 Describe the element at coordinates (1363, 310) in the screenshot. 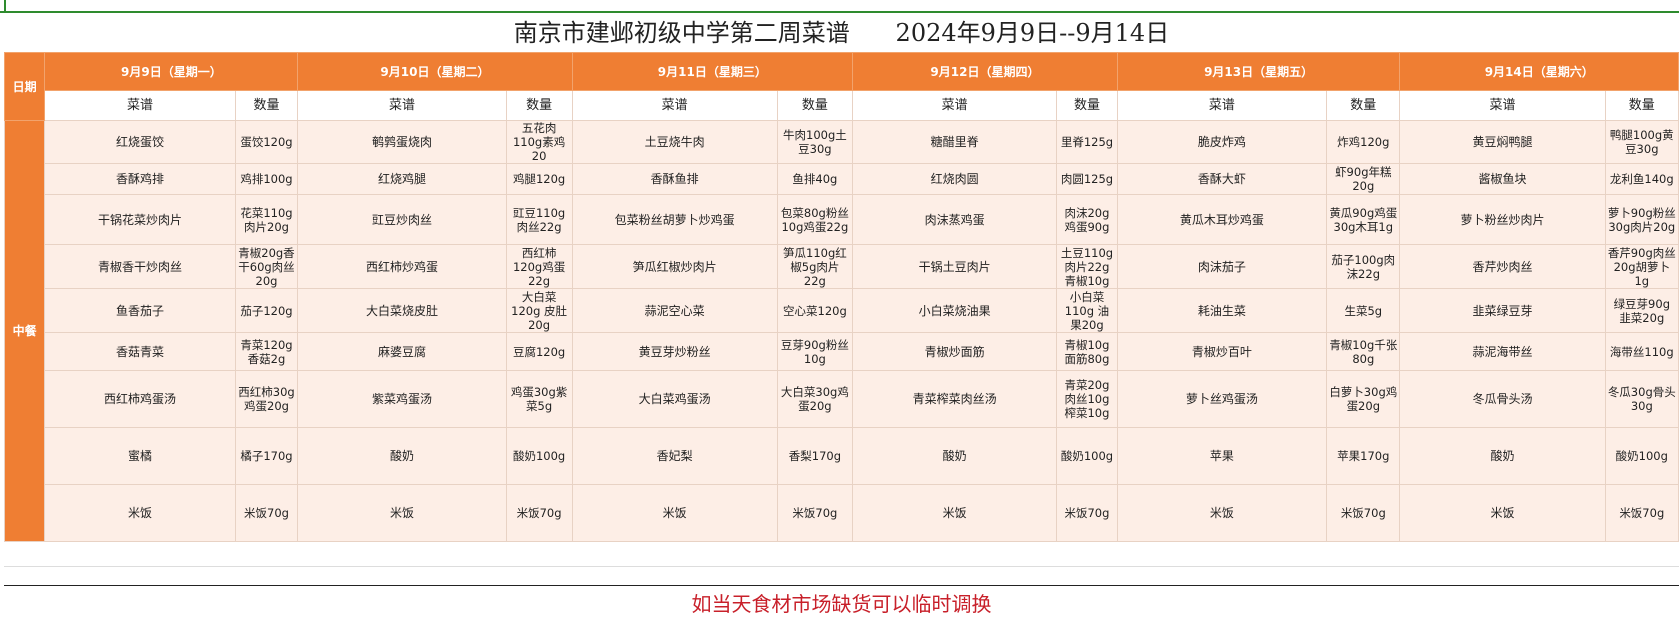

I see `quantity-cell: 生菜5g` at that location.